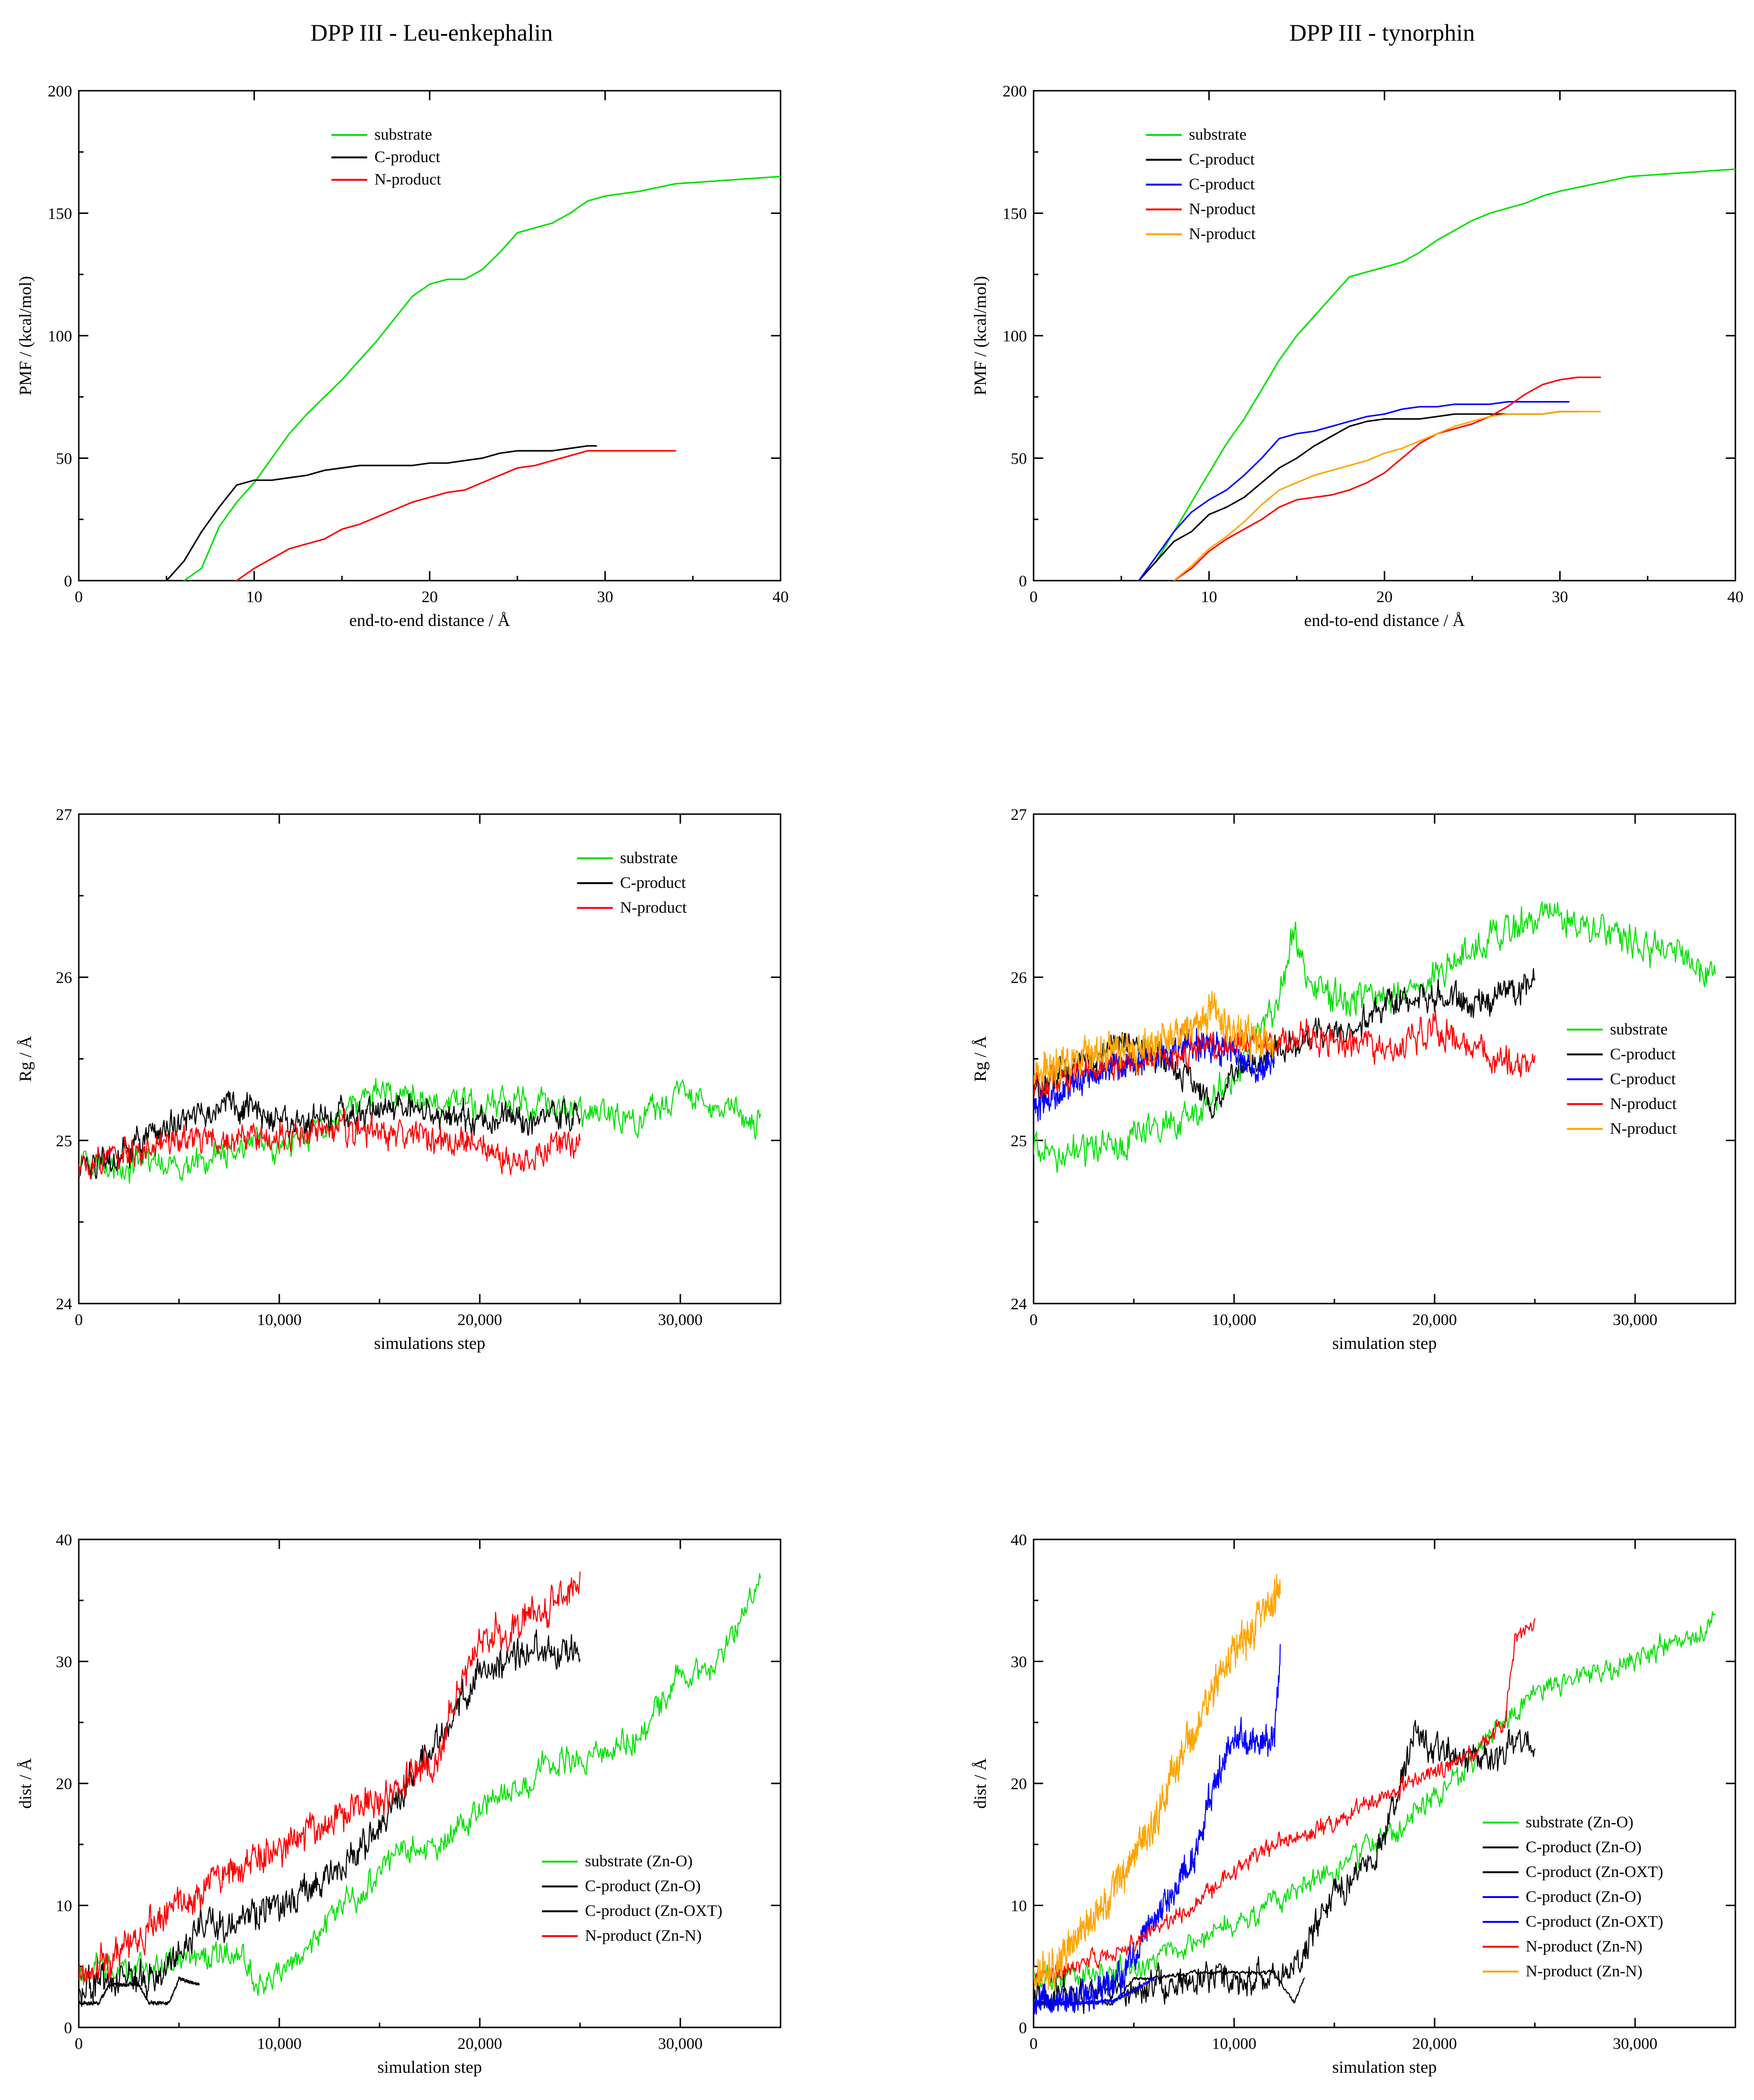 This screenshot has height=2100, width=1754. What do you see at coordinates (980, 1059) in the screenshot?
I see `y-axis-label: Rg / Å` at bounding box center [980, 1059].